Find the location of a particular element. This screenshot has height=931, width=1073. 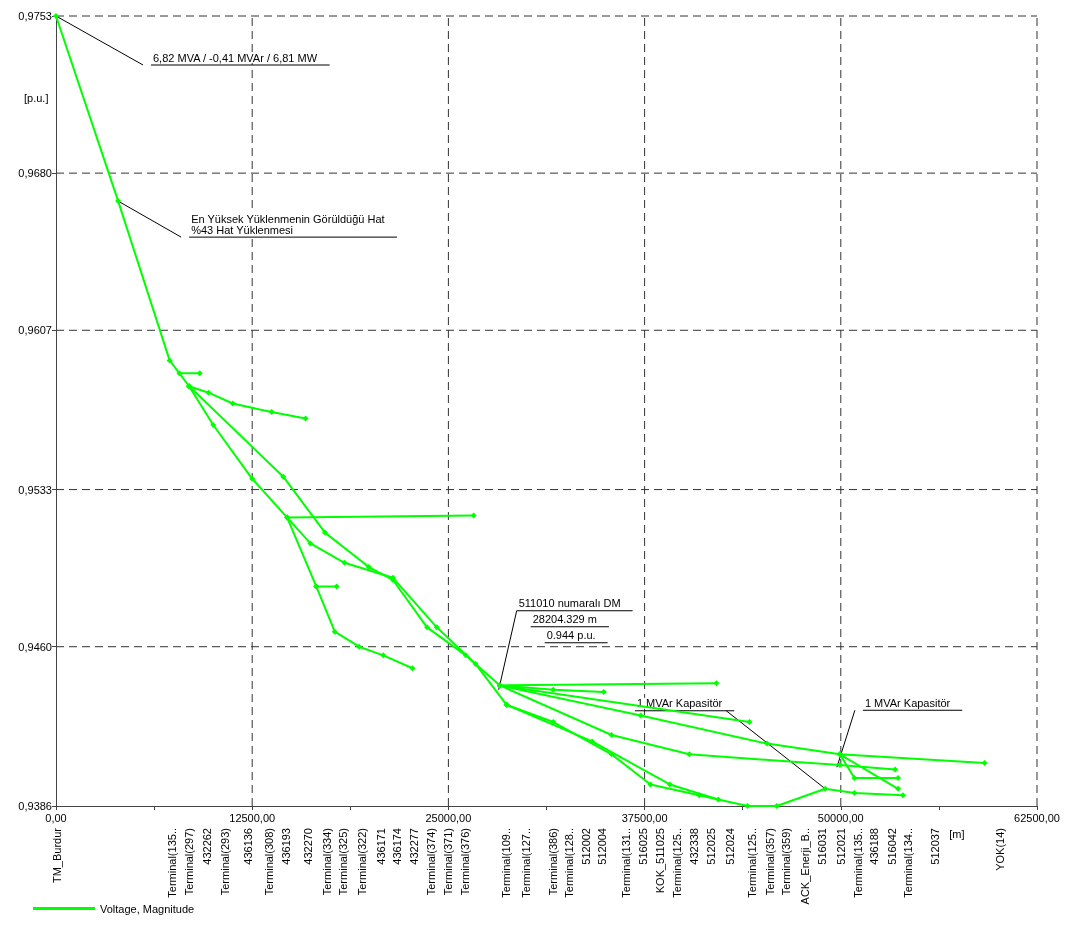

text: Terminal(376) is located at coordinates (464, 862).